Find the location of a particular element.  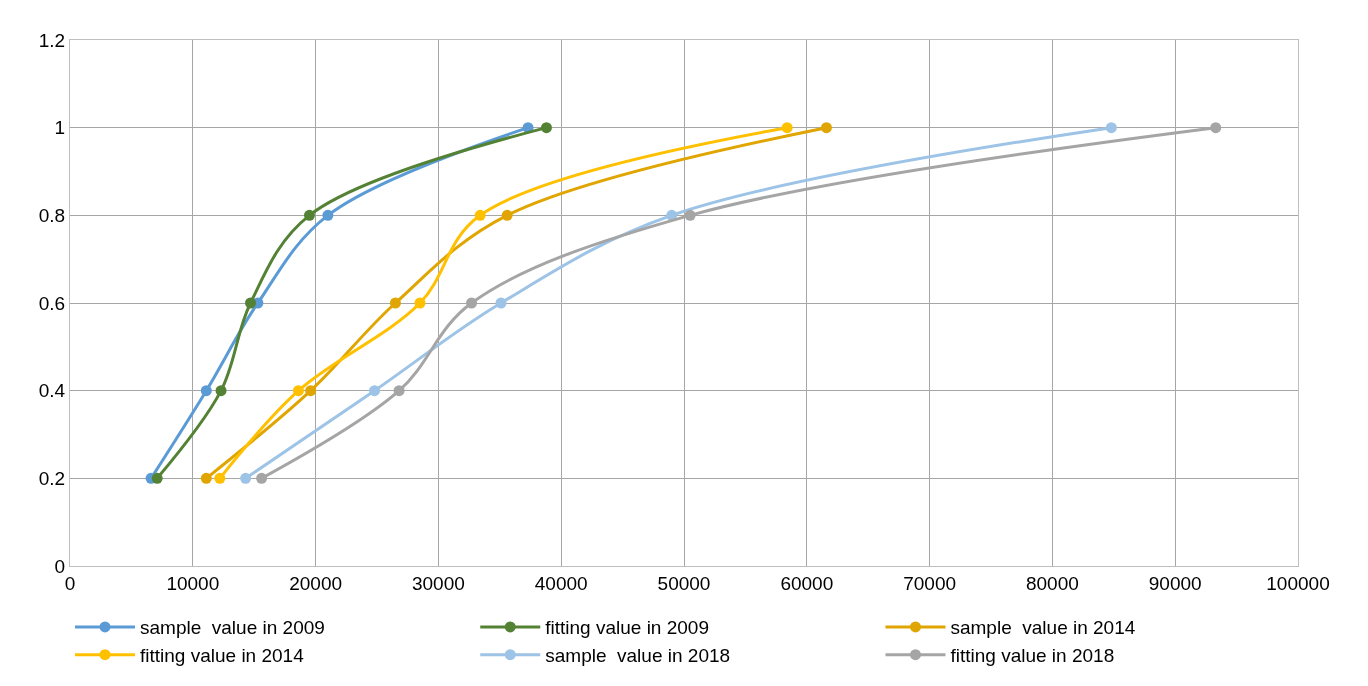

x-tick-label: 80000 is located at coordinates (1052, 583).